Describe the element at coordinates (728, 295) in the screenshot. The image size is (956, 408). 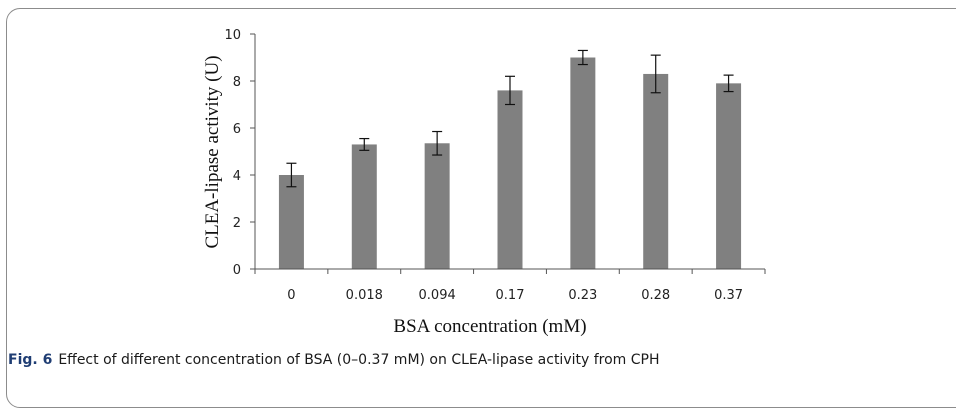
I see `x-tick-label-0.37: 0.37` at that location.